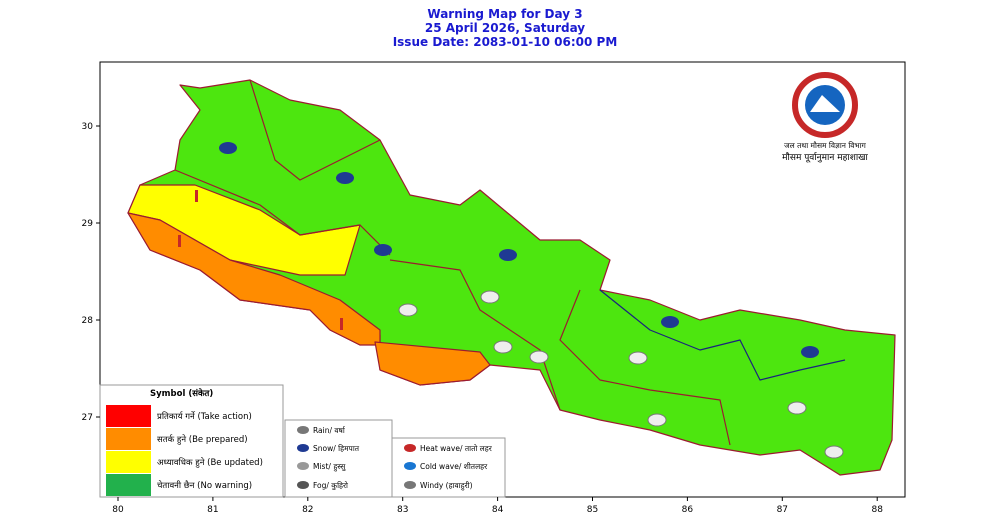 This screenshot has height=525, width=1000. Describe the element at coordinates (688, 510) in the screenshot. I see `x-tick-label: 86` at that location.